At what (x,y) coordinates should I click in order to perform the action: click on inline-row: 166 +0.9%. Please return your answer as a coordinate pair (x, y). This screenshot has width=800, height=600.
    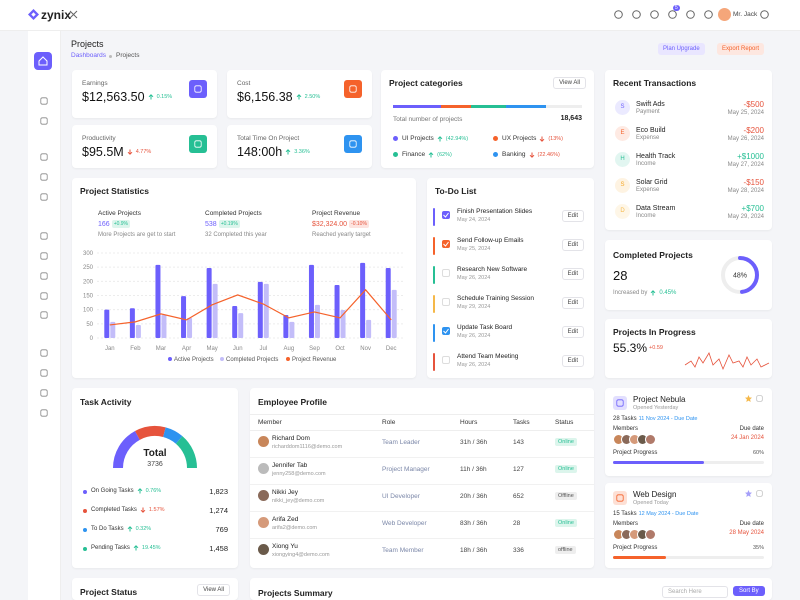
    Looking at the image, I should click on (114, 224).